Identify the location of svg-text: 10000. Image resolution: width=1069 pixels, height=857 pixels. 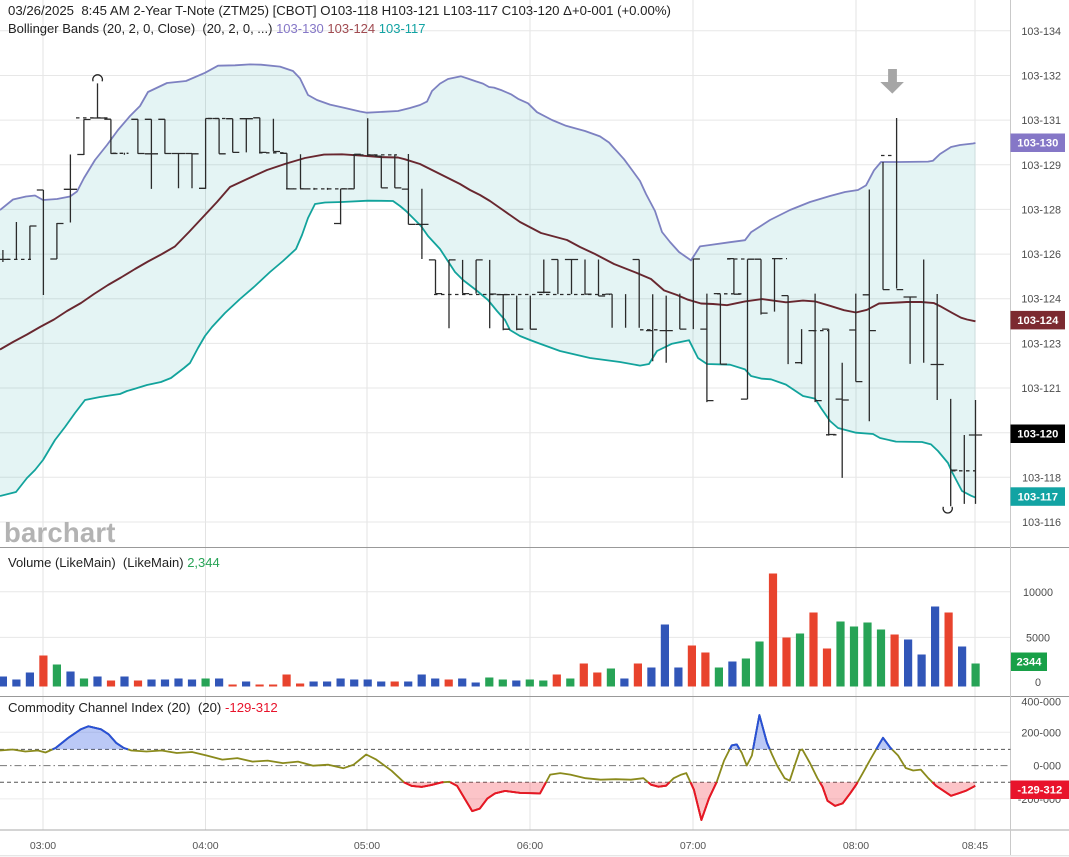
(1038, 593).